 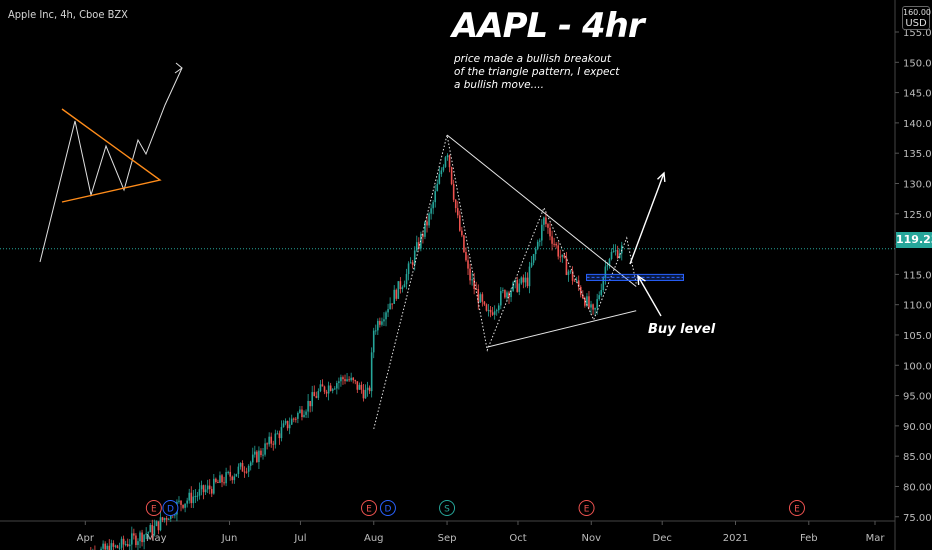 What do you see at coordinates (178, 68) in the screenshot?
I see `example-arrowhead` at bounding box center [178, 68].